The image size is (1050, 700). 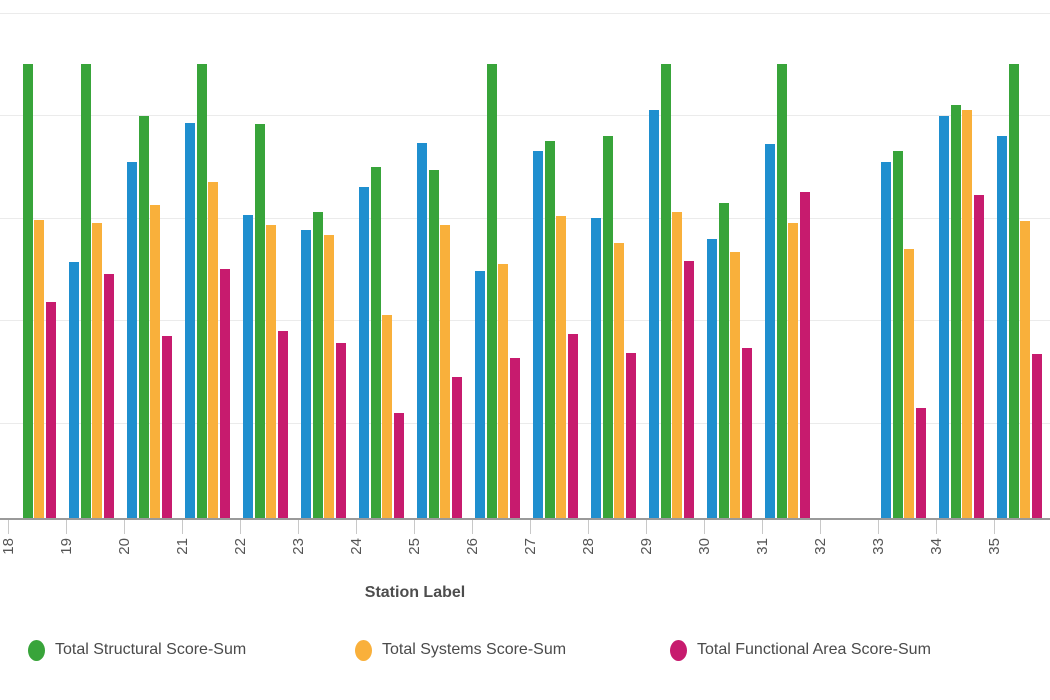 I want to click on x-axis-label: 34, so click(x=936, y=546).